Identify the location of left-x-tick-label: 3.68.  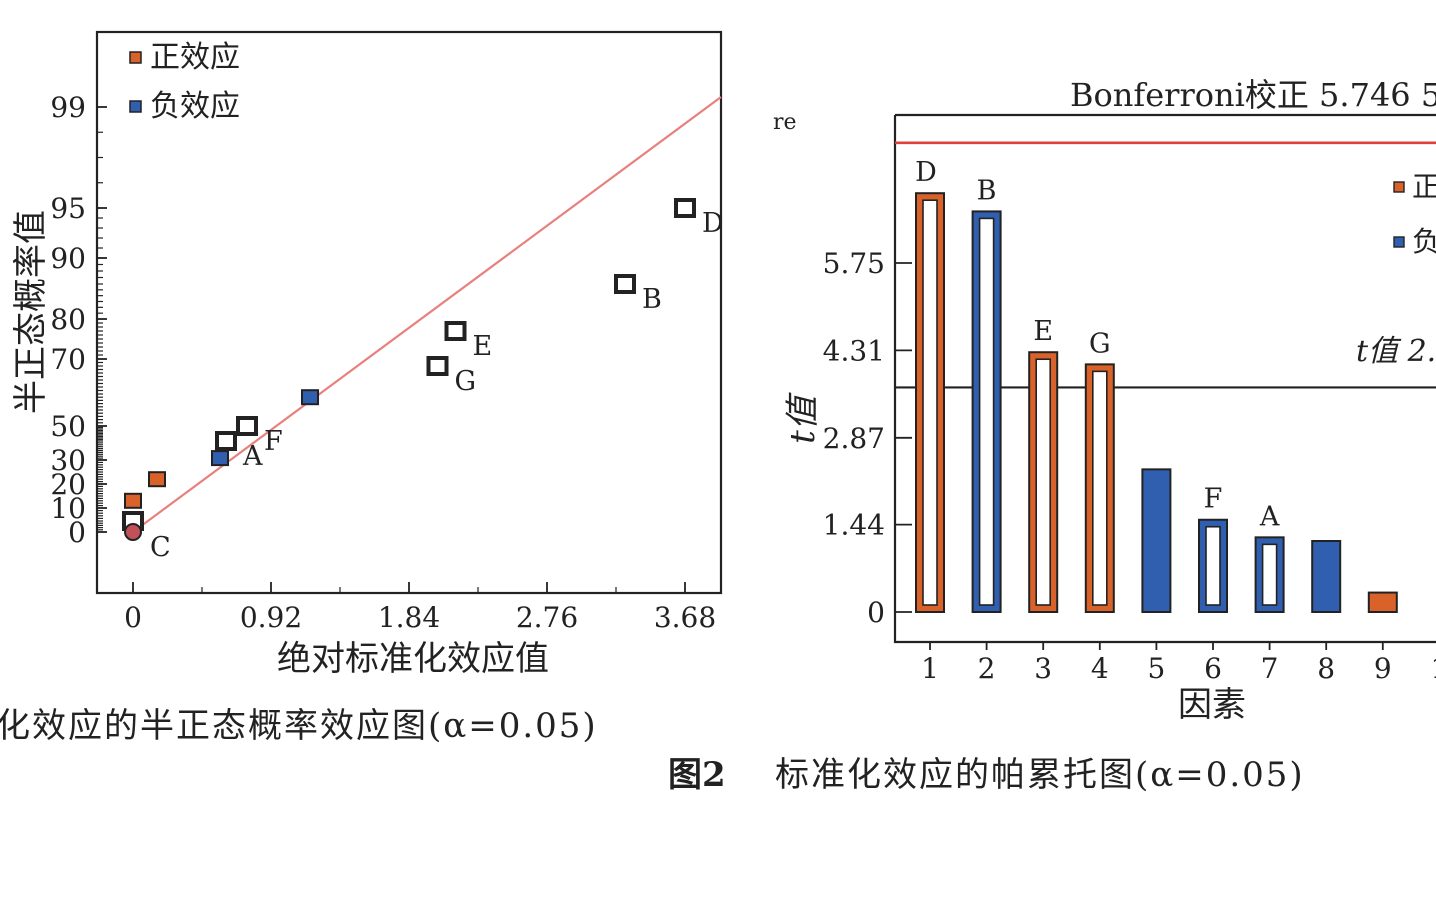
(685, 617).